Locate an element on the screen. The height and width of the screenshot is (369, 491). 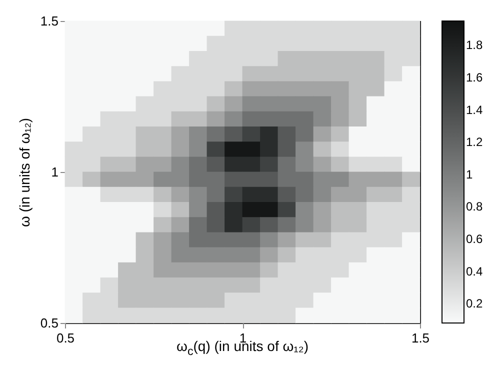
color-bar-label: 1.2 is located at coordinates (475, 142).